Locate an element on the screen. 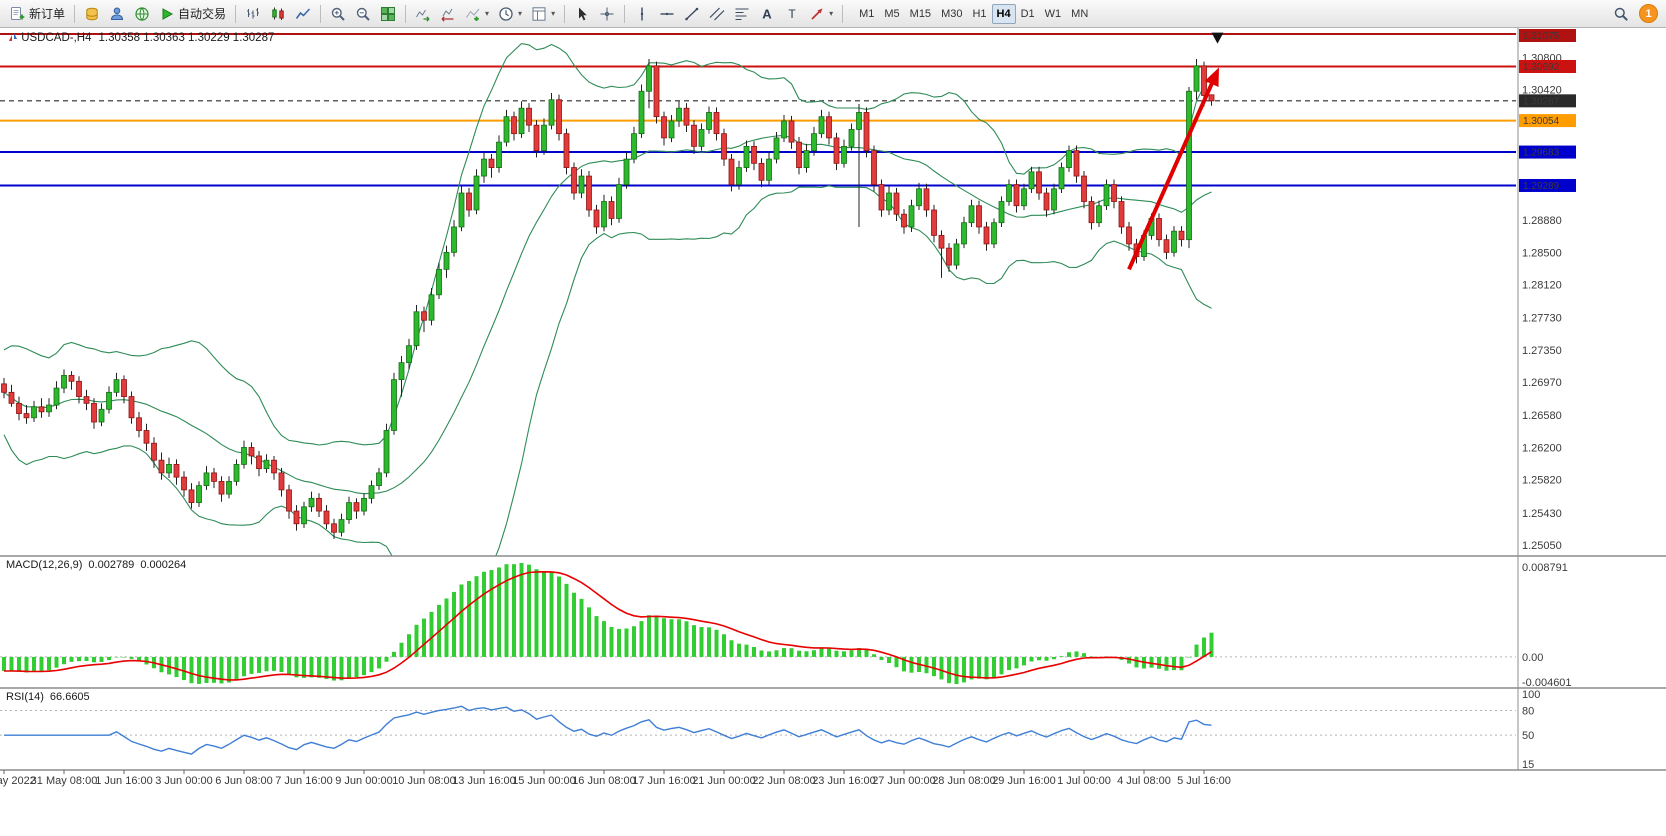 Image resolution: width=1666 pixels, height=836 pixels. price-tag-1.30054 is located at coordinates (1547, 121).